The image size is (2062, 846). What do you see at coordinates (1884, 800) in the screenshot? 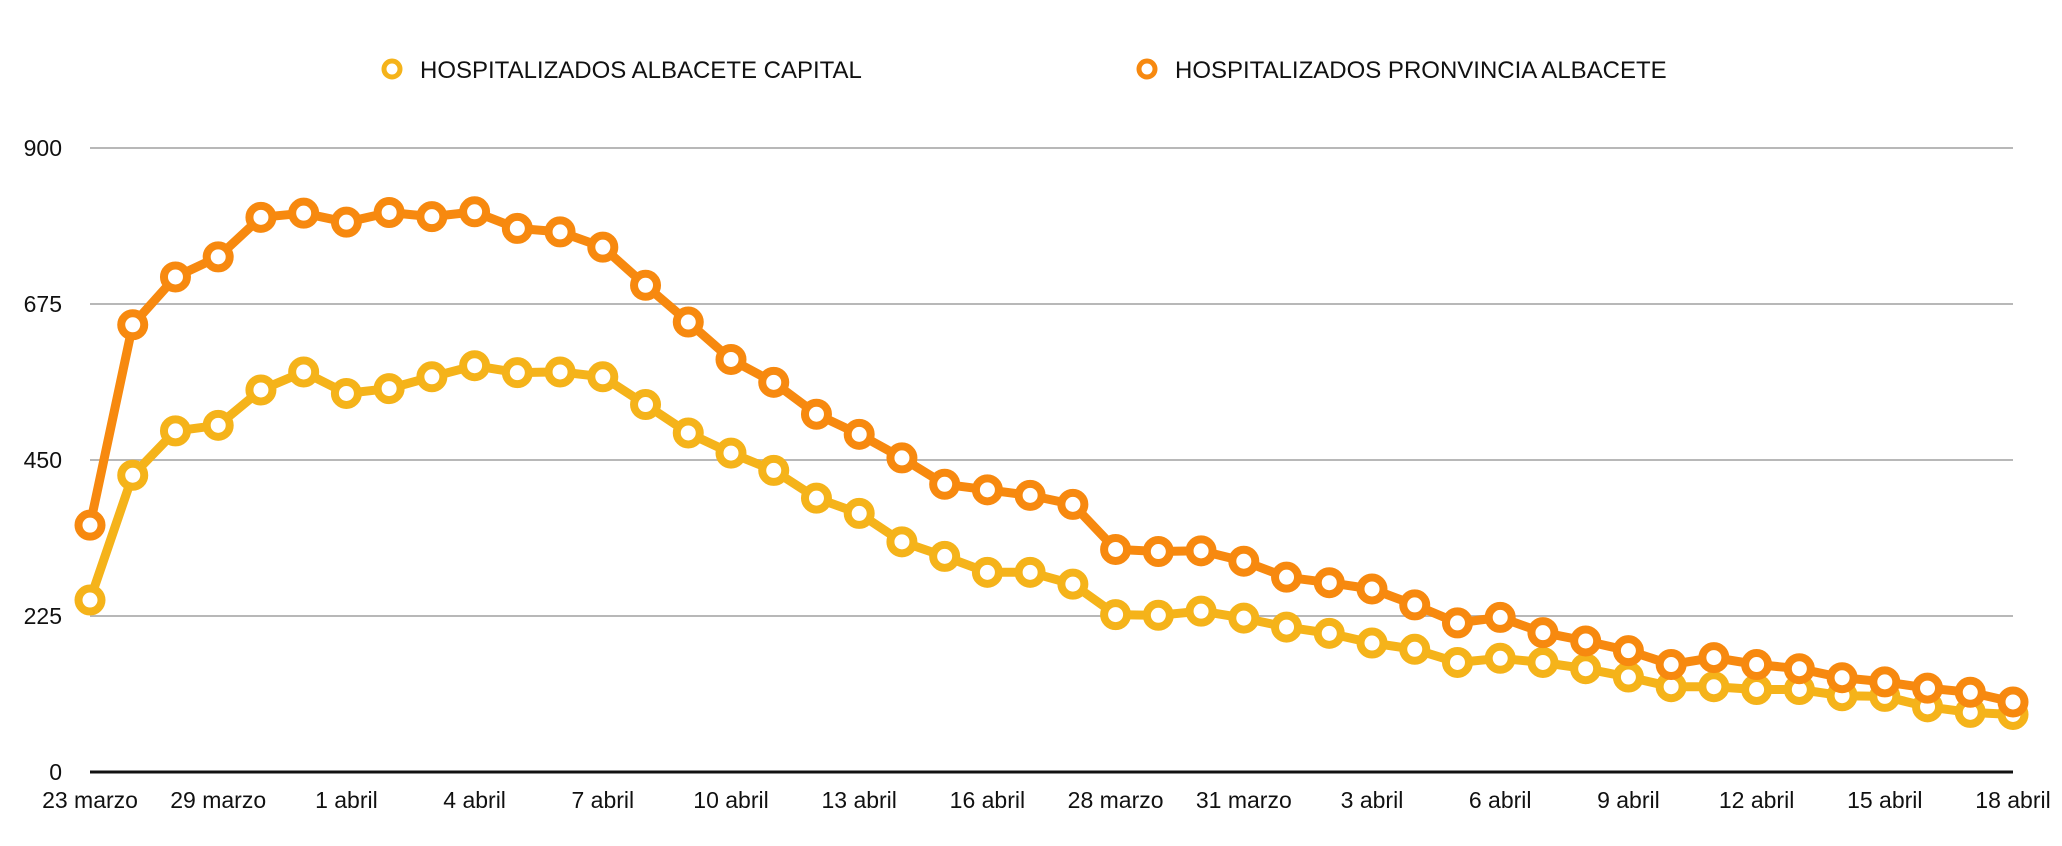
I see `x-tick-label: 15 abril` at bounding box center [1884, 800].